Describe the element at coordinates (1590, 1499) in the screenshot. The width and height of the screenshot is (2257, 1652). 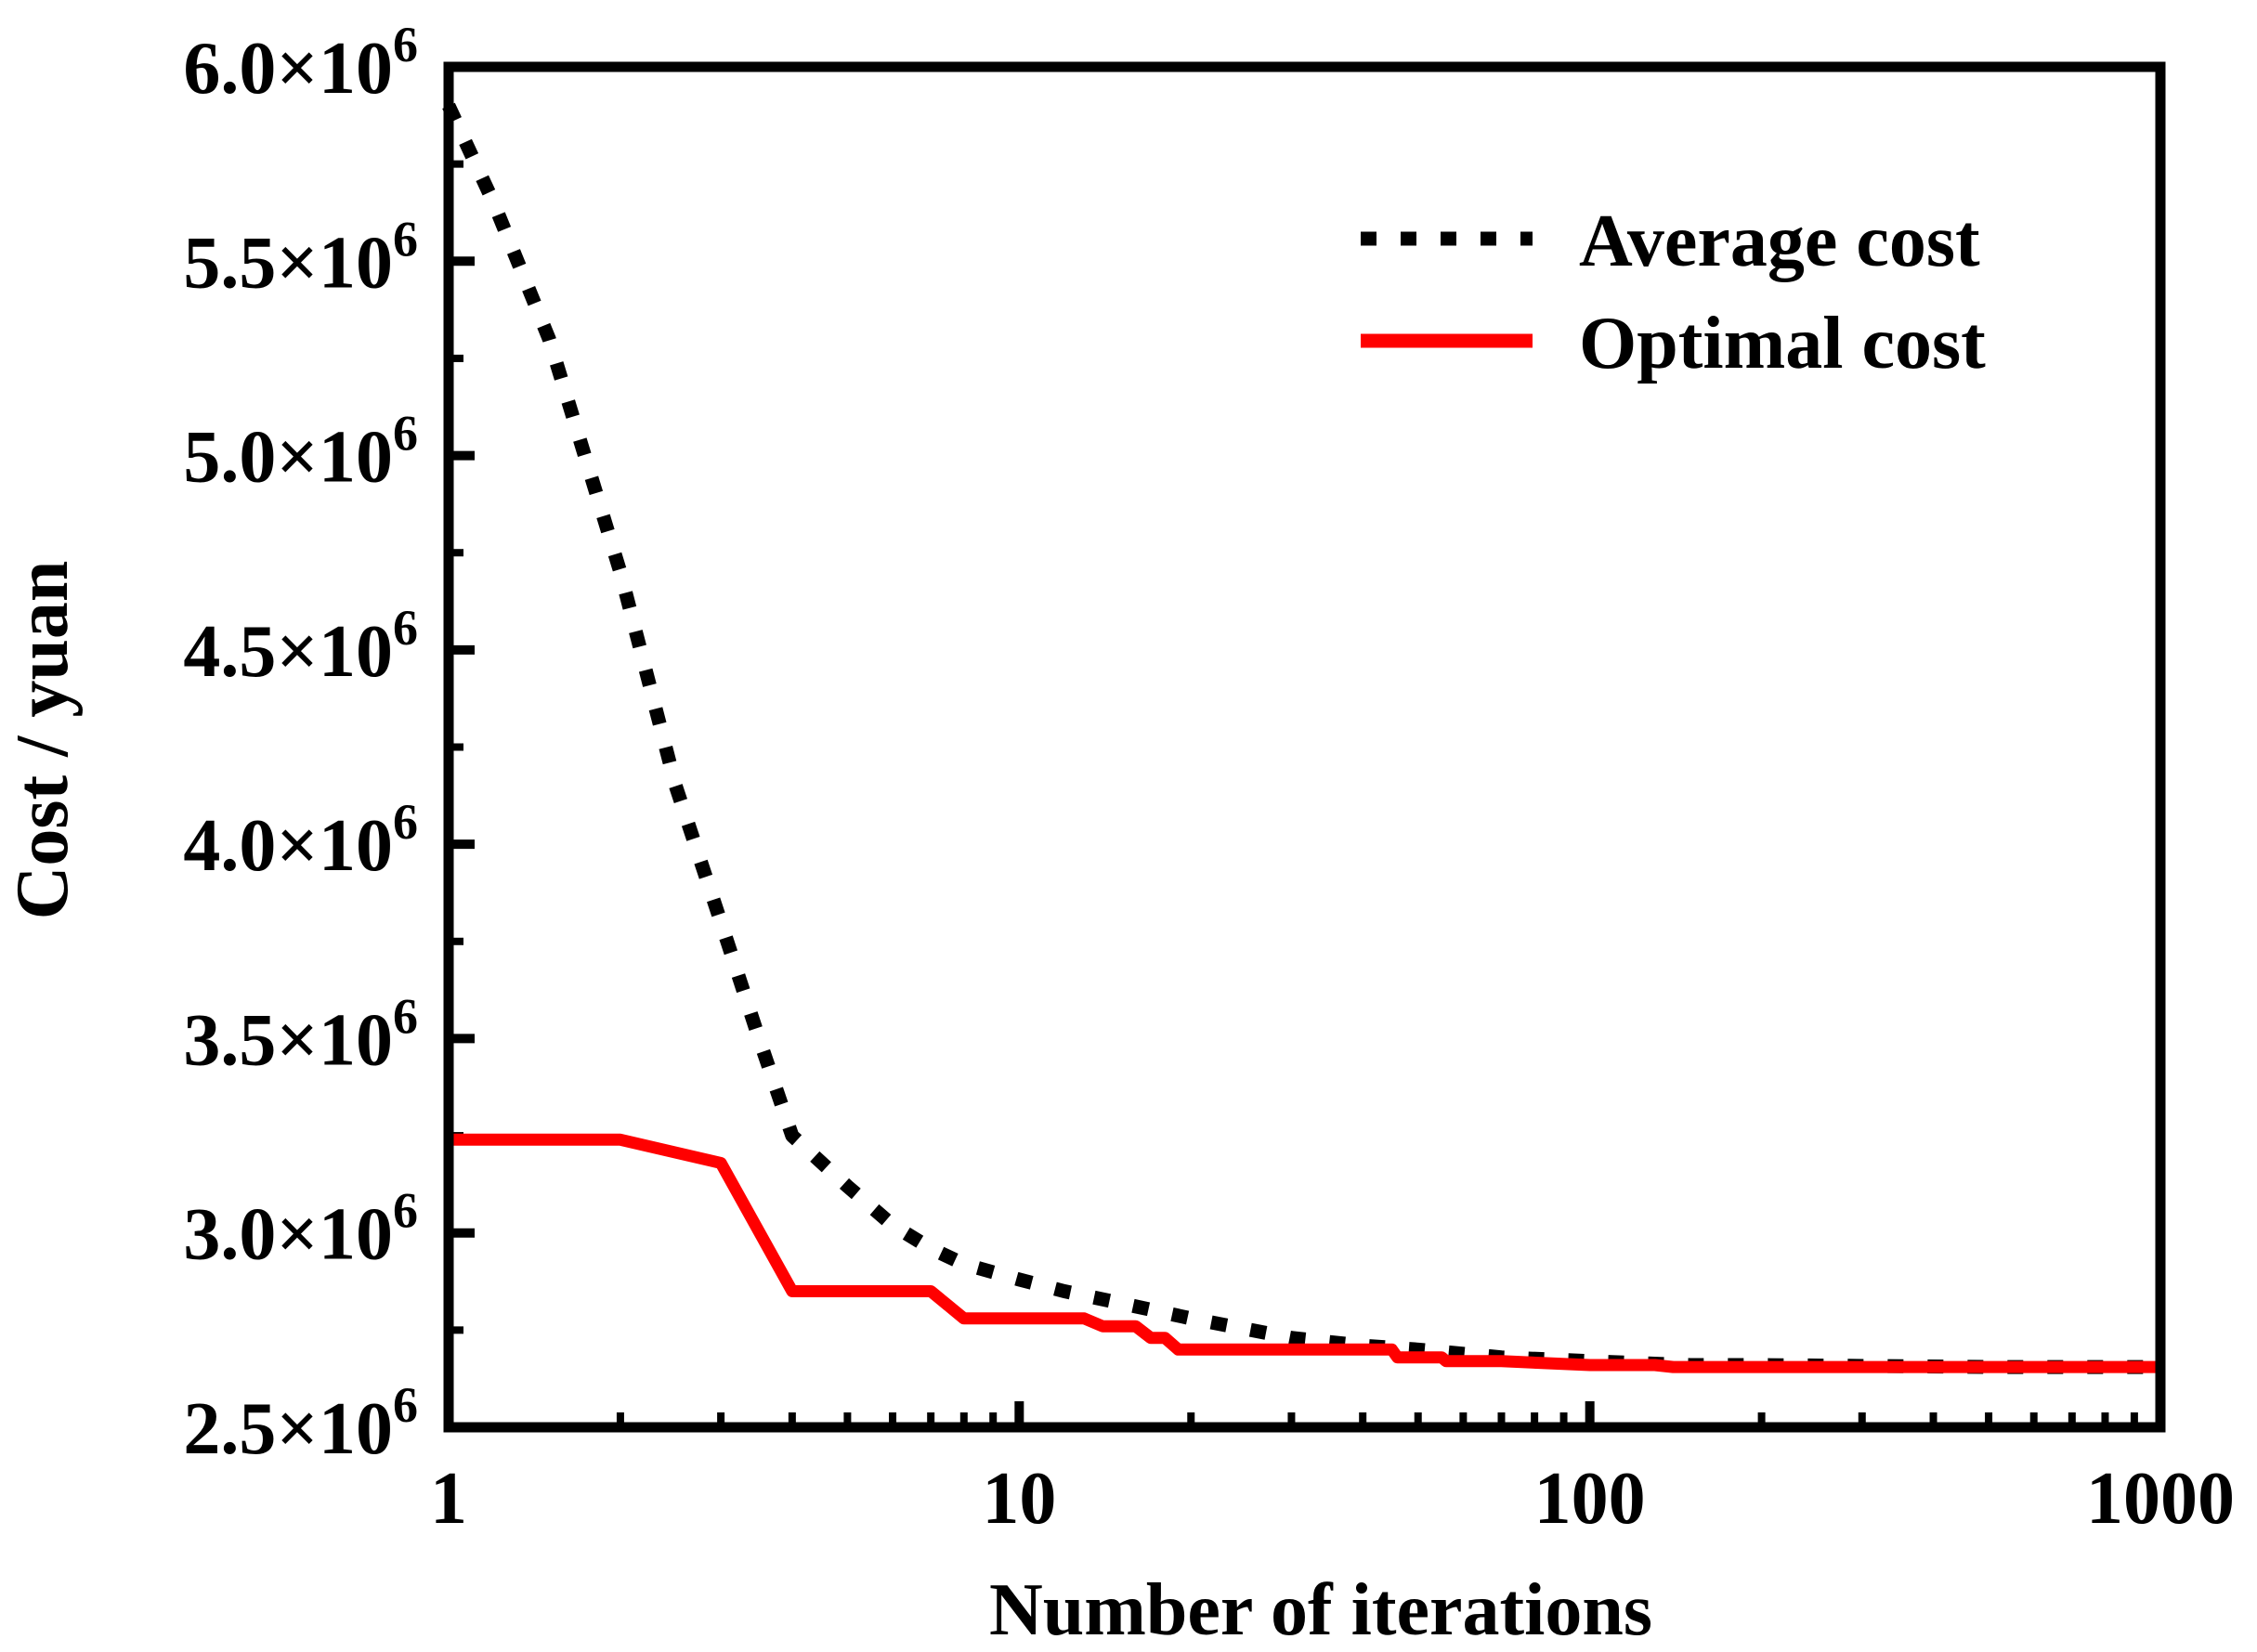
I see `x-tick-label: 100` at that location.